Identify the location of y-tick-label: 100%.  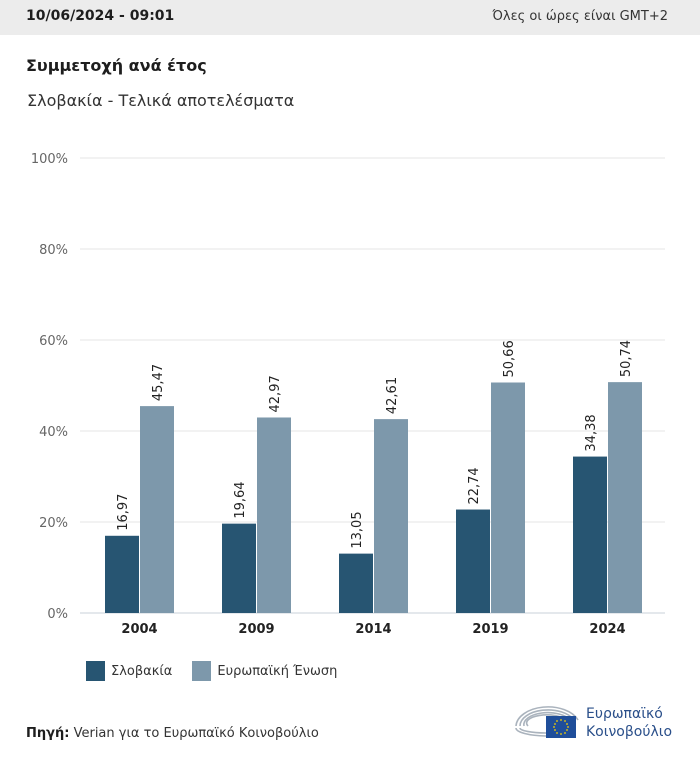
(49, 159).